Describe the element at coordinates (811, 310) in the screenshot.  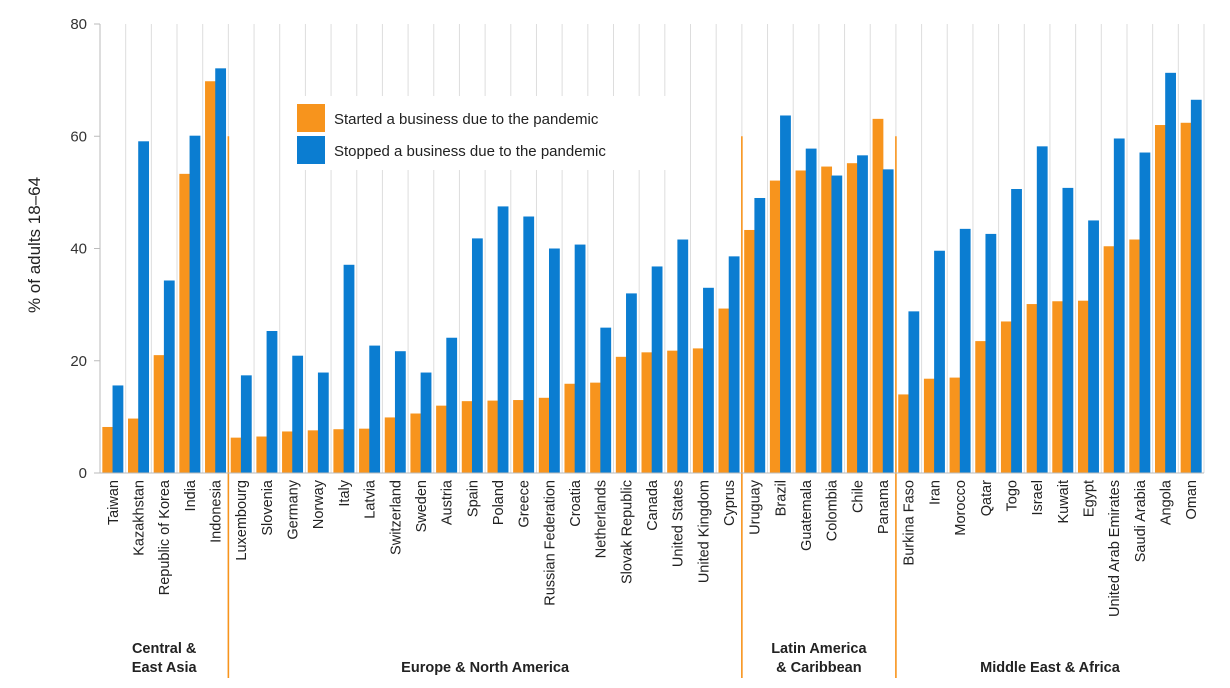
I see `bar-stopped-guatemala` at that location.